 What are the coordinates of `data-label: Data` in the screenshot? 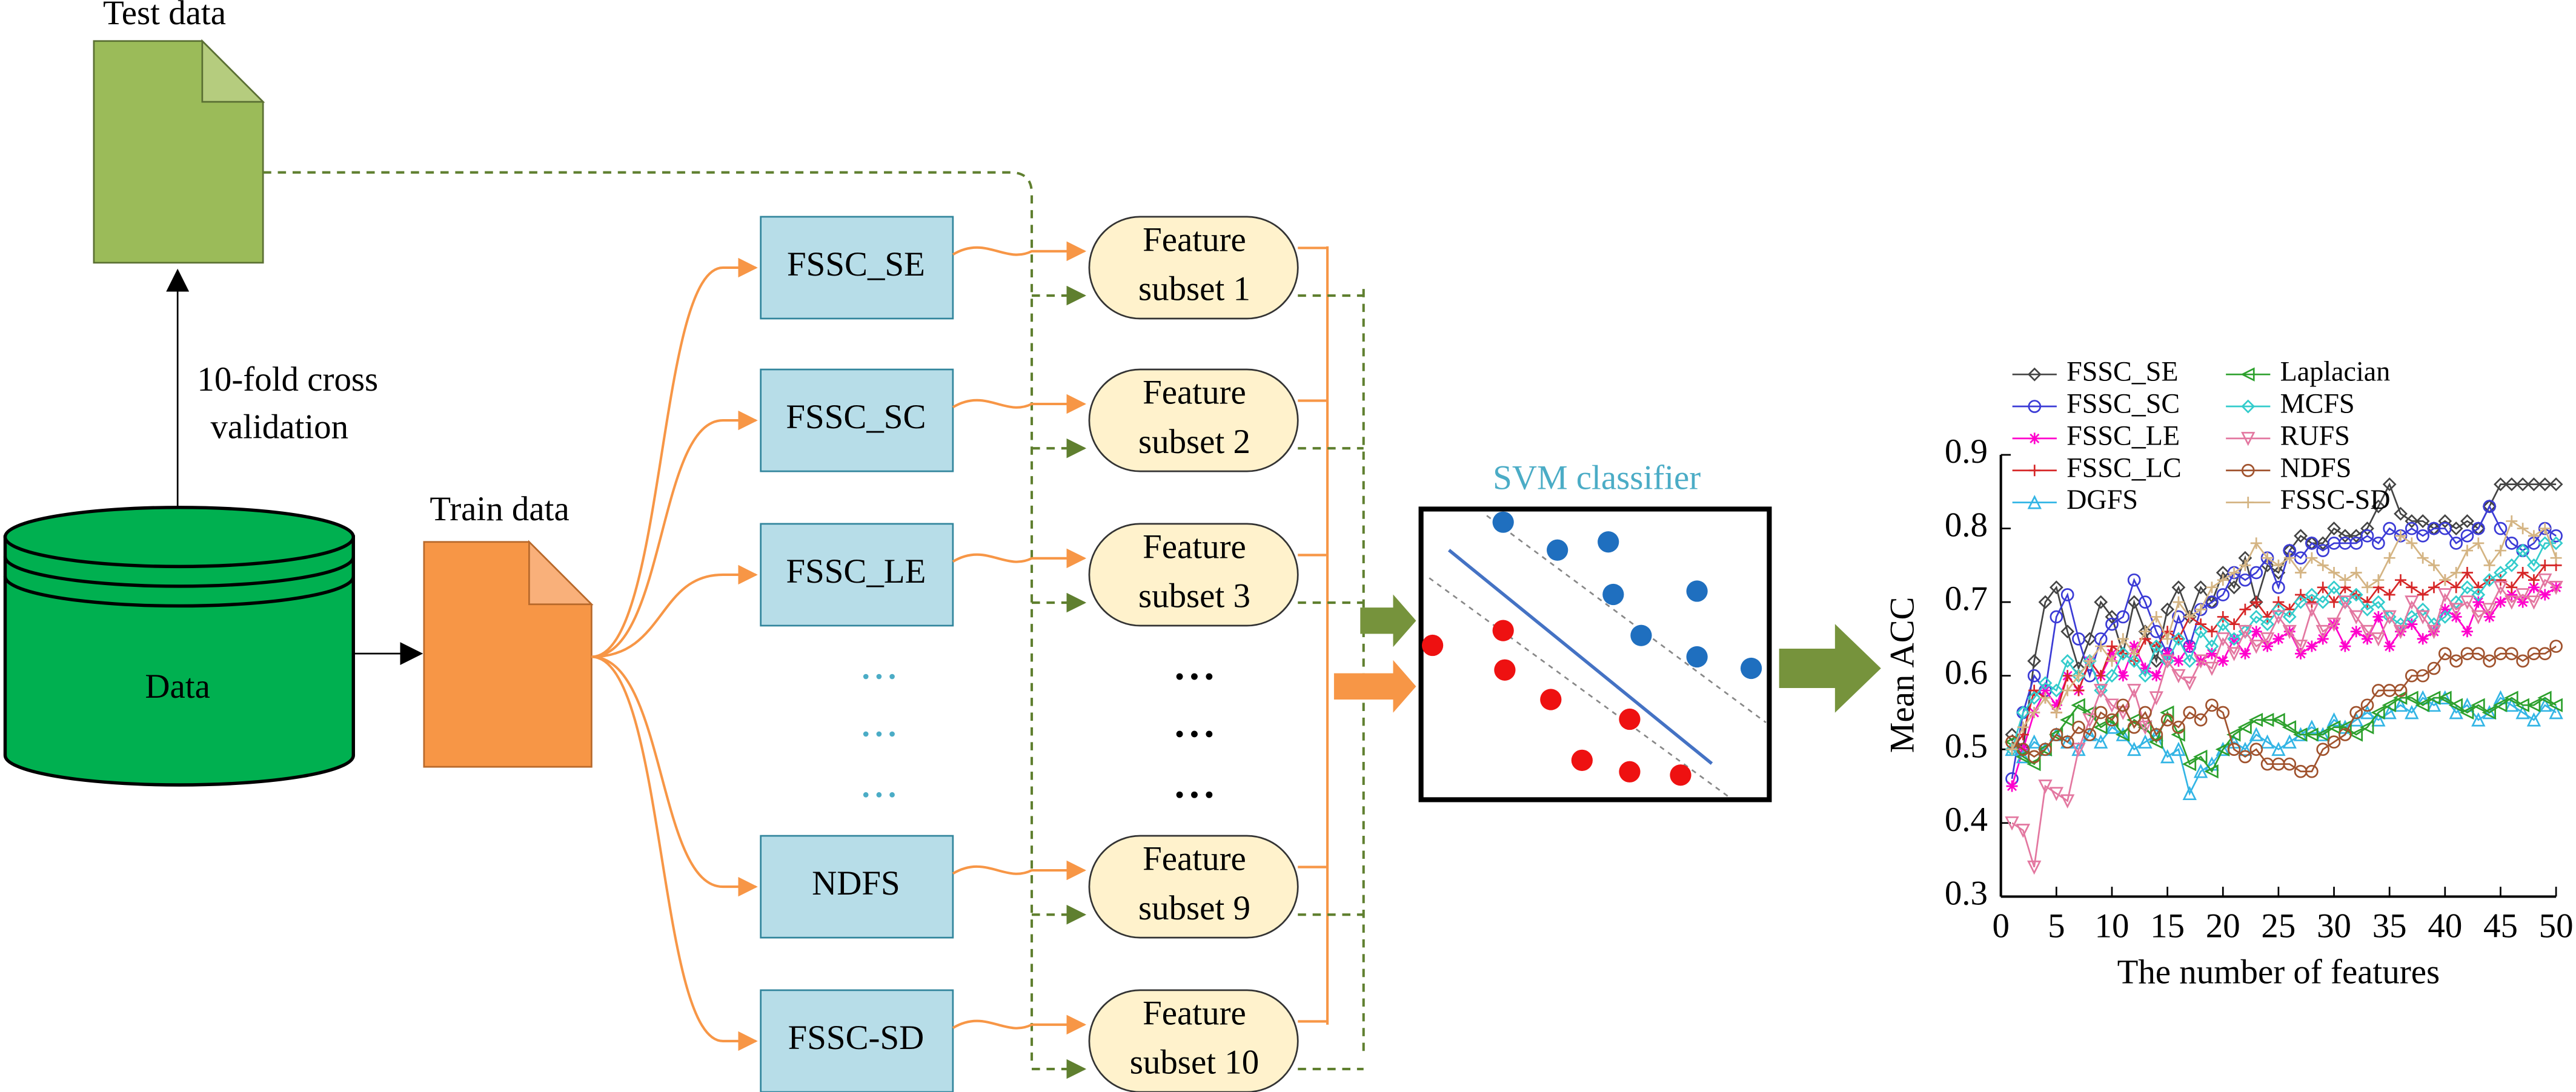 It's located at (177, 686).